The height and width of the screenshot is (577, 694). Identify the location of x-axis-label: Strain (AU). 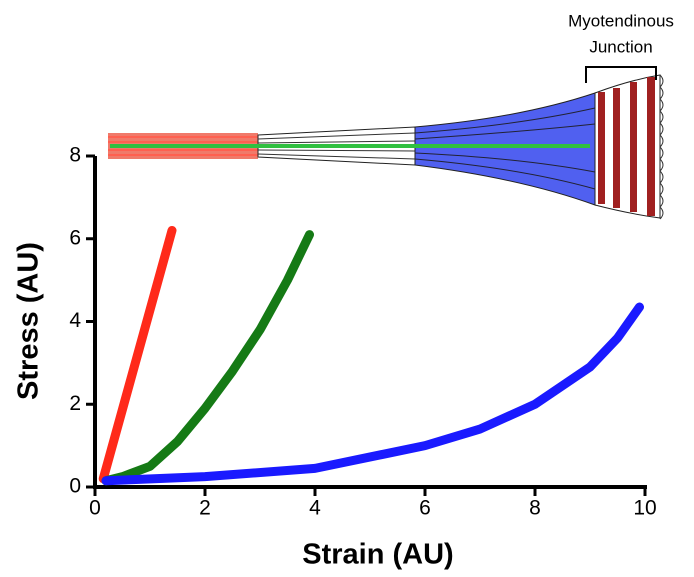
(377, 555).